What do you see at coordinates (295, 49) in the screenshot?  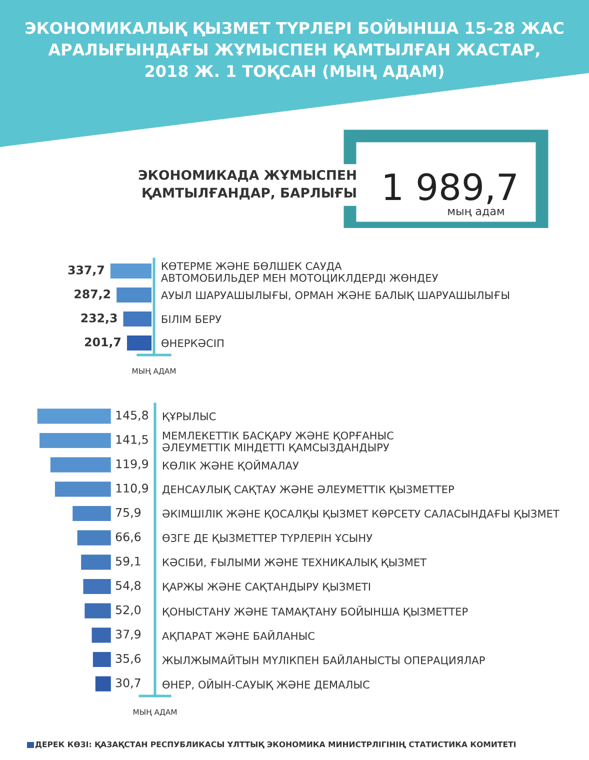 I see `text: ЭКОНОМИКАЛЫҚ ҚЫЗМЕТ ТҮРЛЕРІ БОЙЫНША 15-28 ЖАС АРАЛЫҒЫНДАҒЫ ЖҰМЫСПЕН ҚАМТЫЛҒАН ЖАСТАР, 2018 Ж. 1 ТОҚСАН (МЫҢ АДАМ)` at bounding box center [295, 49].